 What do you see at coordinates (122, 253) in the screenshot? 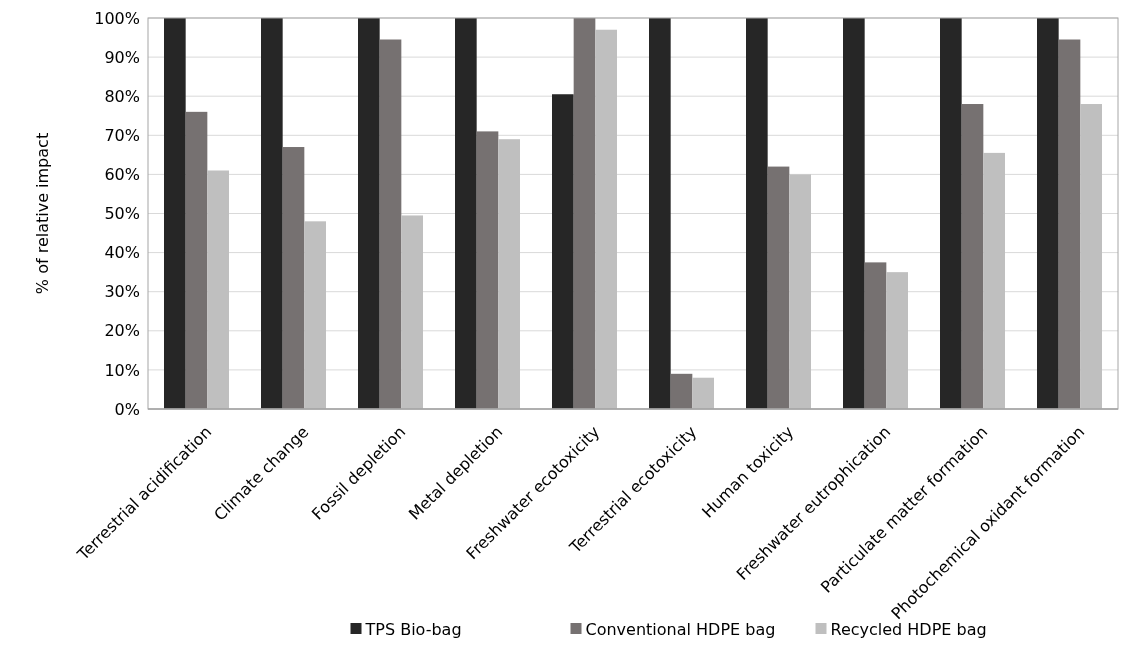
I see `y-tick-label: 40%` at bounding box center [122, 253].